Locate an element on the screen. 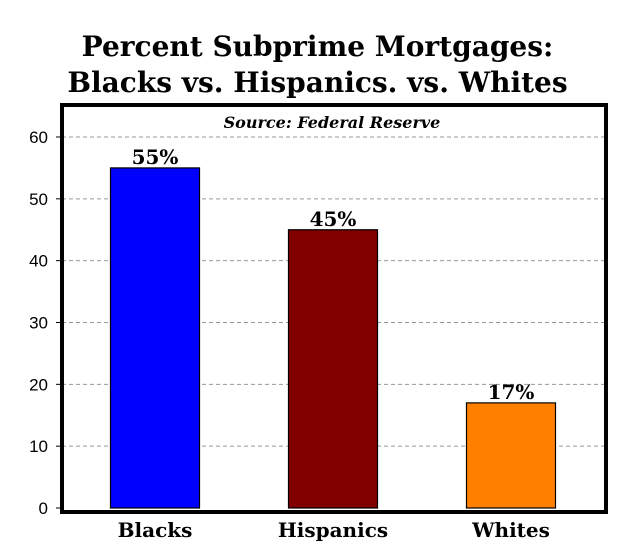 The height and width of the screenshot is (552, 635). data-label-blacks: 55% is located at coordinates (155, 157).